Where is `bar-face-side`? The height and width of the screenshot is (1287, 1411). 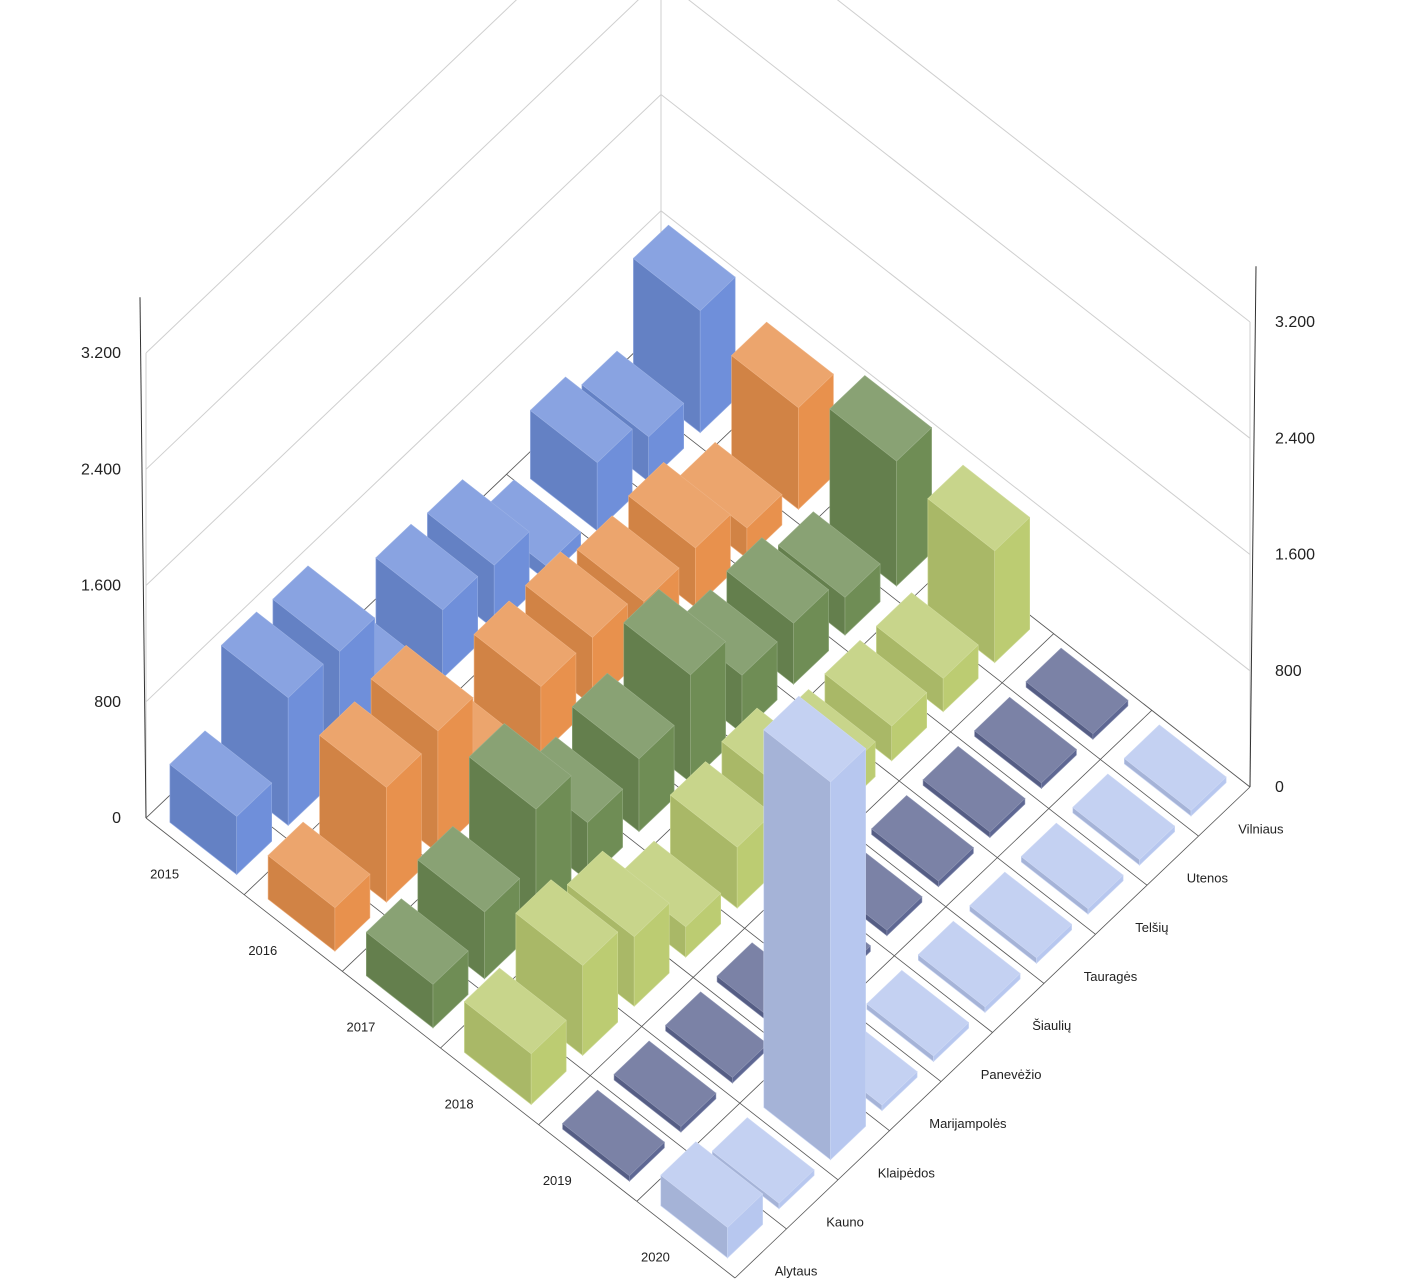 bar-face-side is located at coordinates (797, 945).